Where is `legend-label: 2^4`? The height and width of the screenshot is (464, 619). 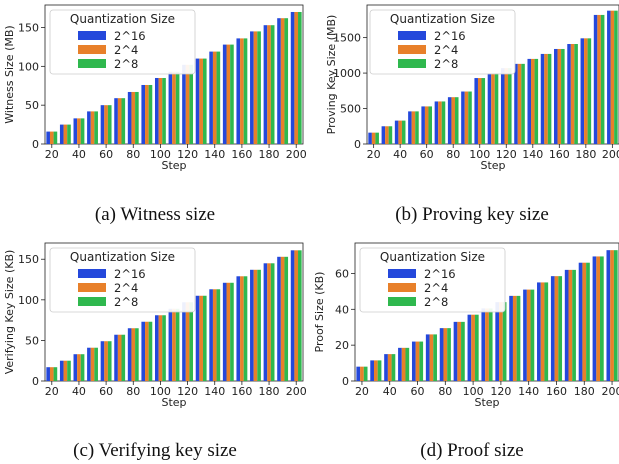
legend-label: 2^4 is located at coordinates (446, 50).